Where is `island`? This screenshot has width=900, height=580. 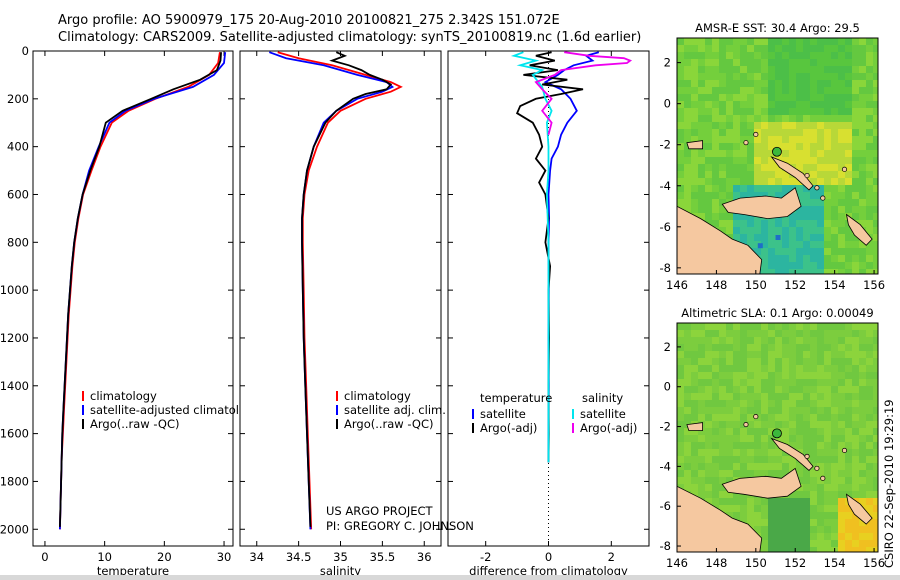 island is located at coordinates (823, 478).